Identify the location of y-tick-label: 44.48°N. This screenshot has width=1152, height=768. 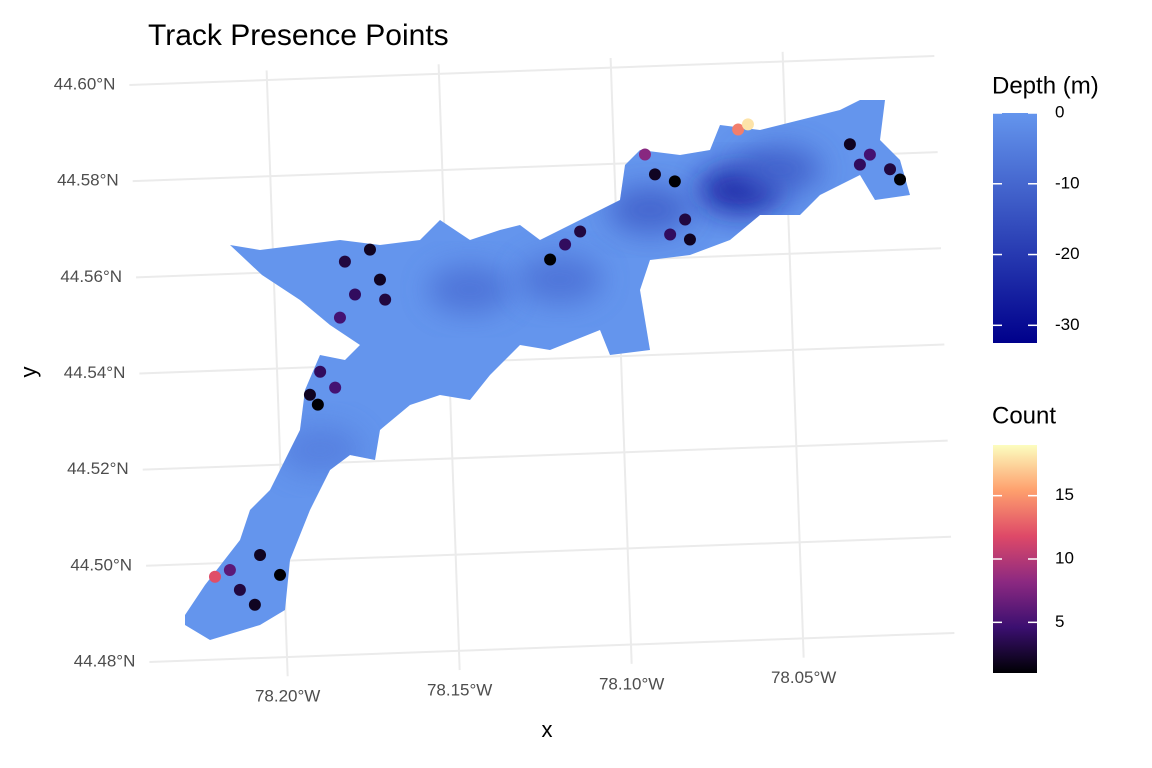
(105, 660).